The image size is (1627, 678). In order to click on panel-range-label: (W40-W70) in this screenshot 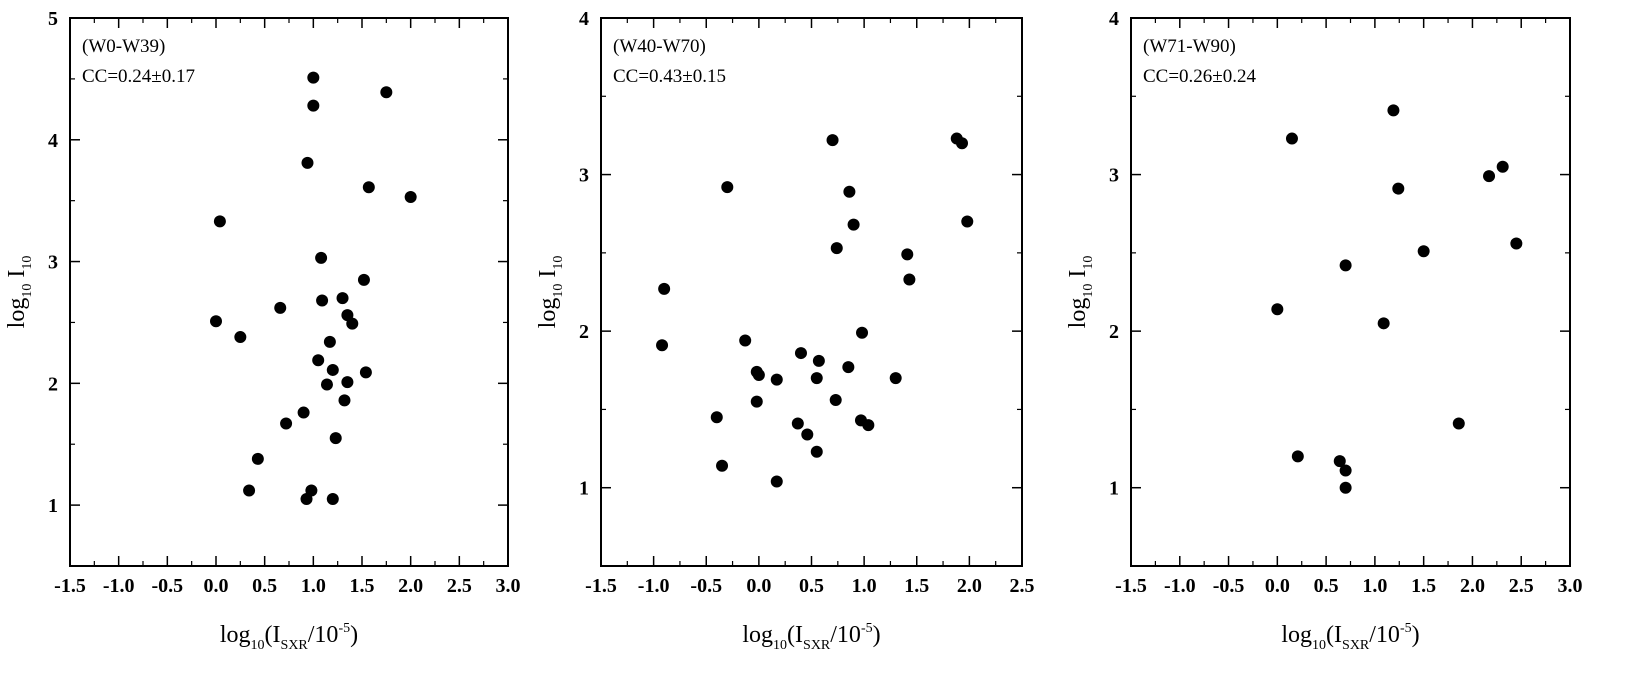, I will do `click(659, 46)`.